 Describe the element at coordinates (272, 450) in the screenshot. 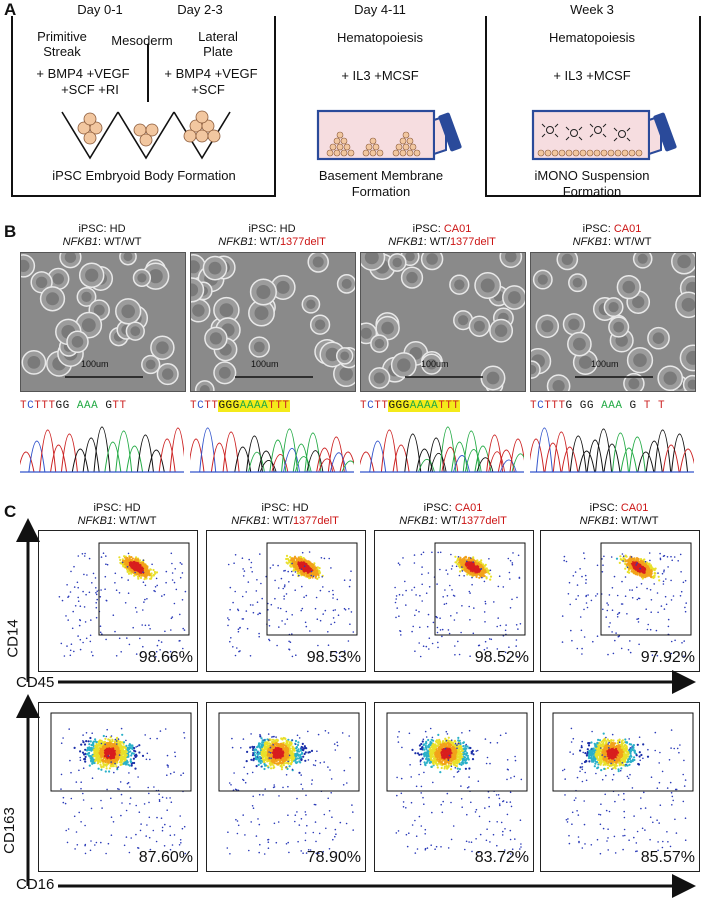

I see `sequencing-chromatogram` at that location.